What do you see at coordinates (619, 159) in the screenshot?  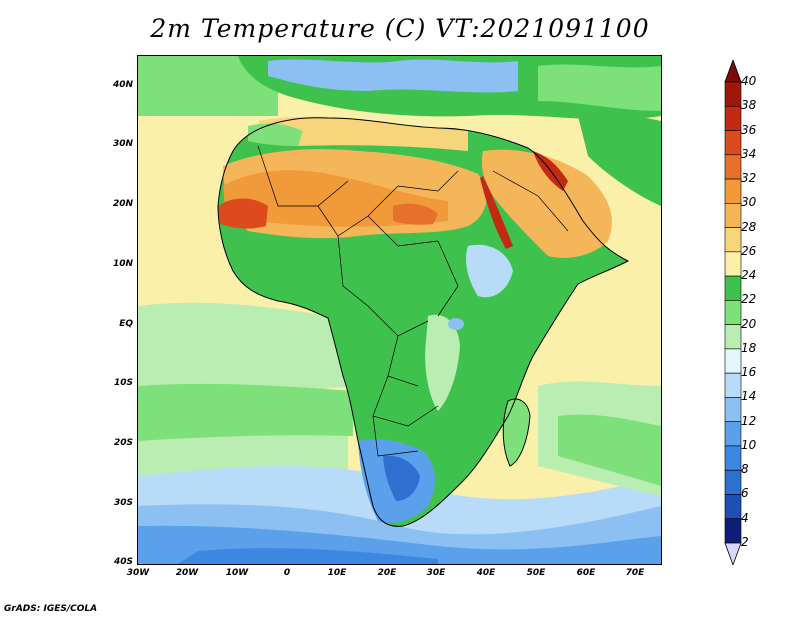 I see `iran-region` at bounding box center [619, 159].